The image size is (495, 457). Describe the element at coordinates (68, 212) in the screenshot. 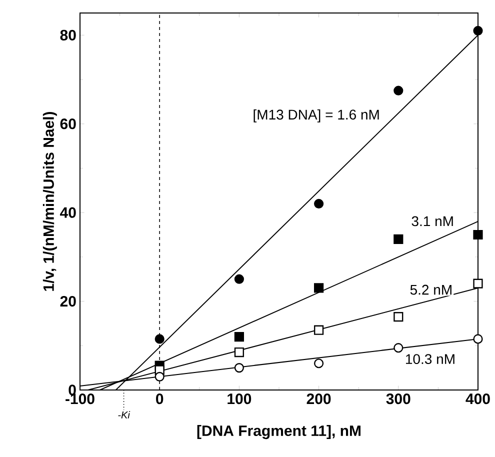

I see `y-tick-label: 40` at that location.